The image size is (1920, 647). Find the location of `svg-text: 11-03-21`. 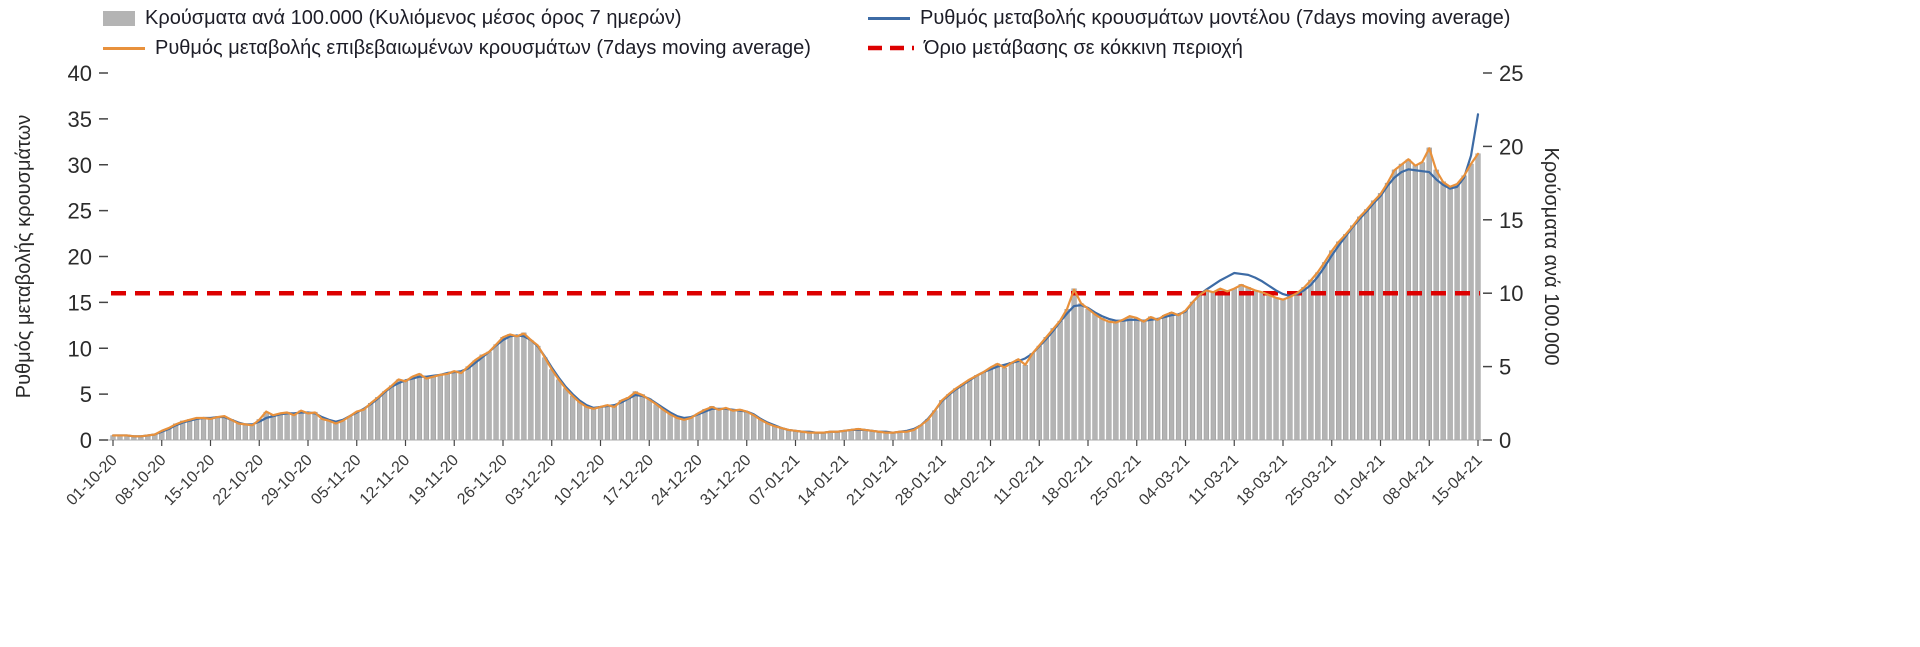

svg-text: 11-03-21 is located at coordinates (1214, 480).